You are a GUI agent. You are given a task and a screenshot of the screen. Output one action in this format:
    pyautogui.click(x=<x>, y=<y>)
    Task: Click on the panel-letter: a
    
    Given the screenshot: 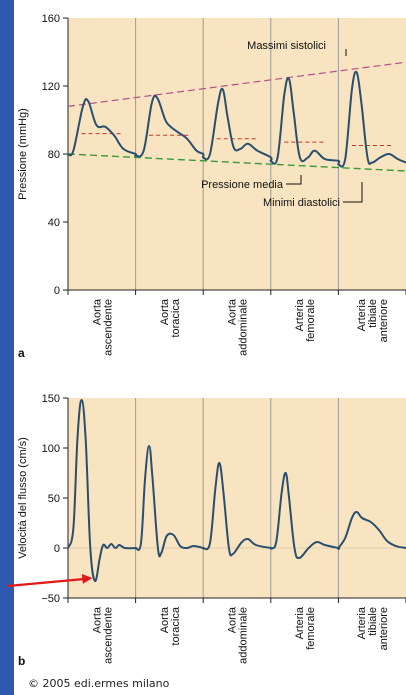 What is the action you would take?
    pyautogui.click(x=21, y=353)
    